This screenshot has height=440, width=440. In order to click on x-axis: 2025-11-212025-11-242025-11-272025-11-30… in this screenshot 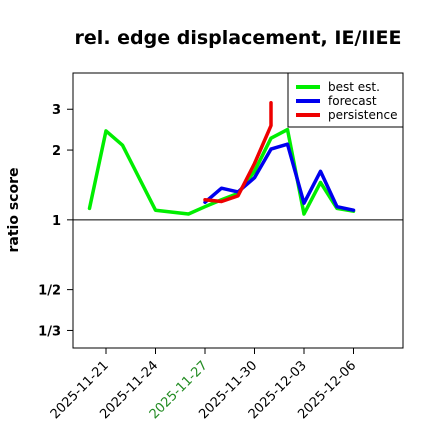, I will do `click(203, 385)`.